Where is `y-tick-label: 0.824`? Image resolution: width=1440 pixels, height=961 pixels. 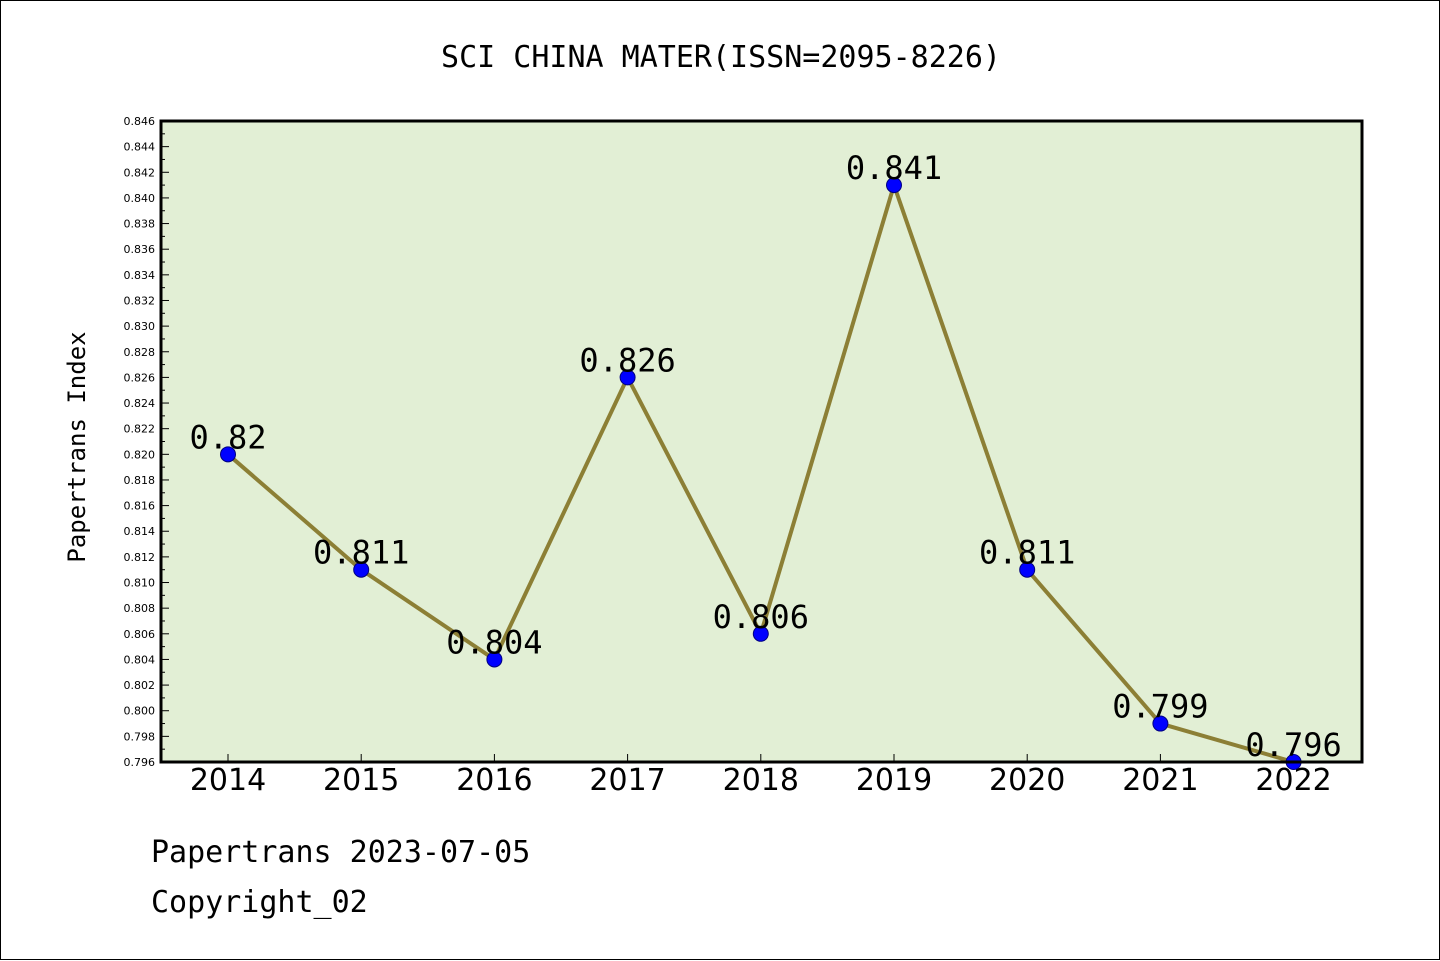
y-tick-label: 0.824 is located at coordinates (140, 403).